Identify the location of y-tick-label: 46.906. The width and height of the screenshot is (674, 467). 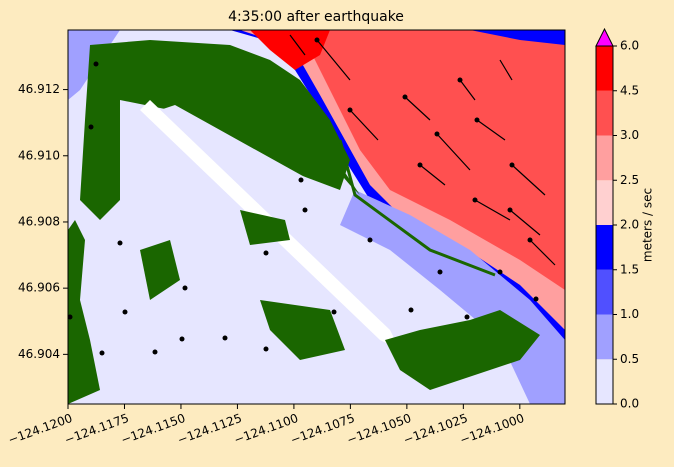
(39, 288).